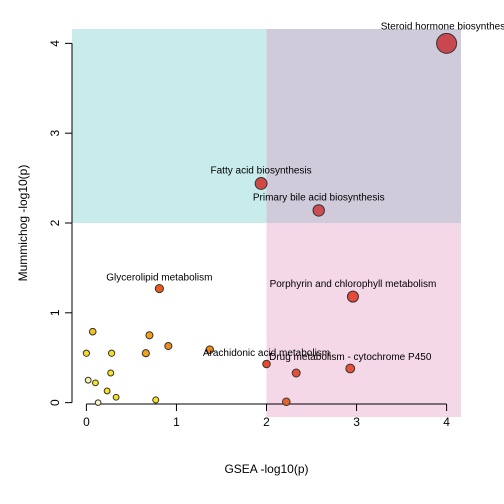 The height and width of the screenshot is (504, 504). Describe the element at coordinates (55, 133) in the screenshot. I see `y-tick-label: 3` at that location.